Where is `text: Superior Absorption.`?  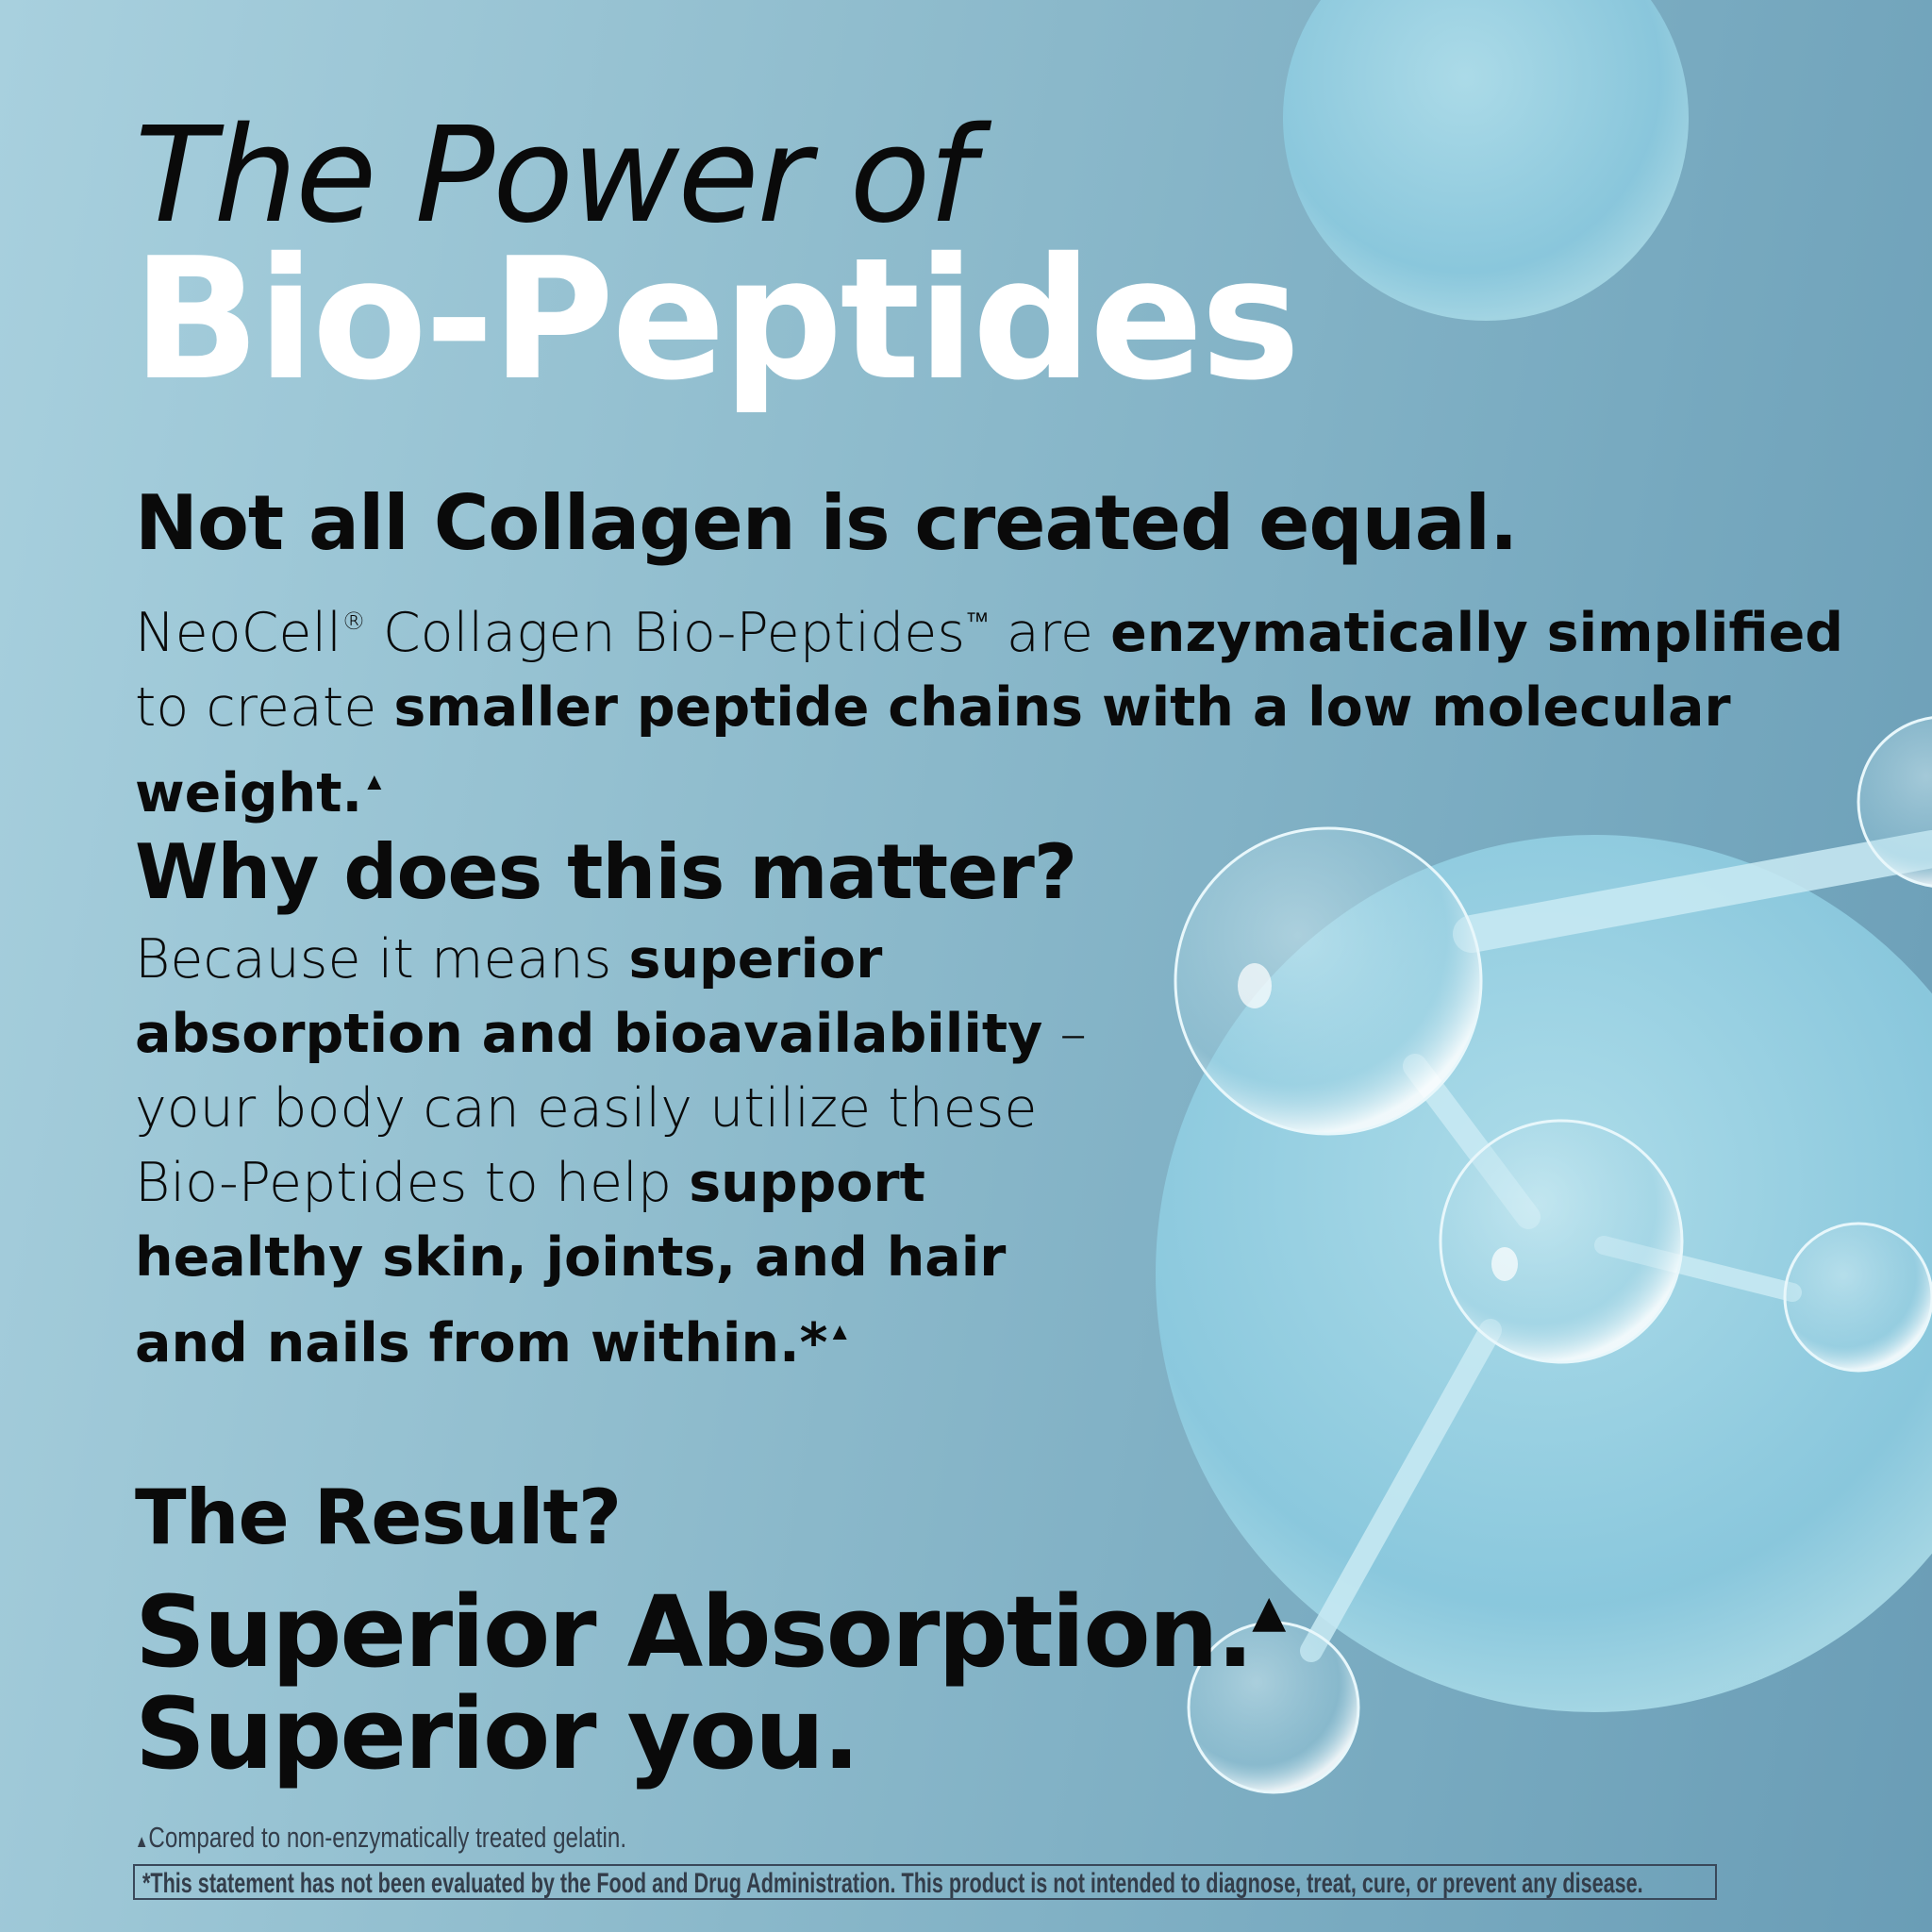 text: Superior Absorption. is located at coordinates (694, 1632).